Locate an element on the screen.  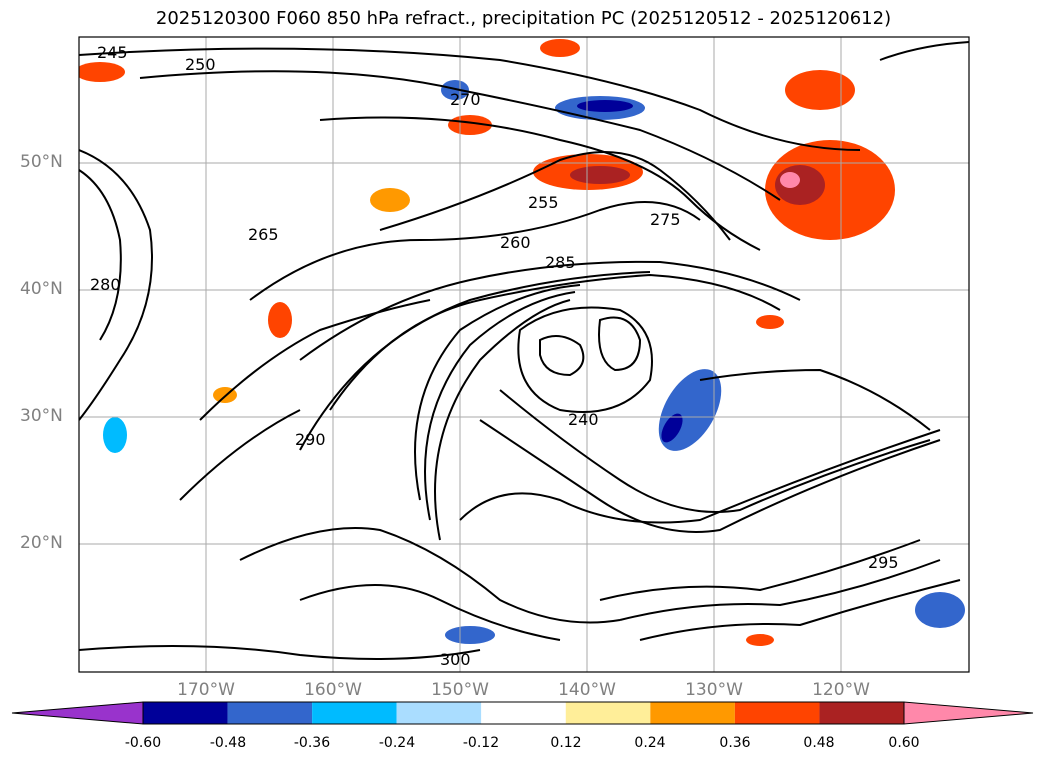
lat-label: 20°N is located at coordinates (41, 543).